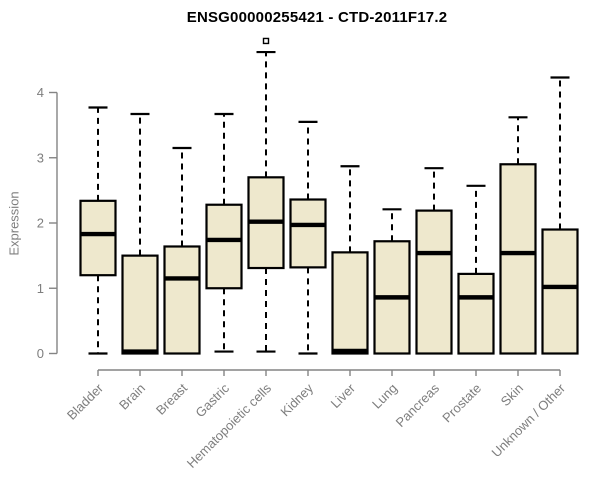  Describe the element at coordinates (418, 405) in the screenshot. I see `x-tick-label: Pancreas` at that location.